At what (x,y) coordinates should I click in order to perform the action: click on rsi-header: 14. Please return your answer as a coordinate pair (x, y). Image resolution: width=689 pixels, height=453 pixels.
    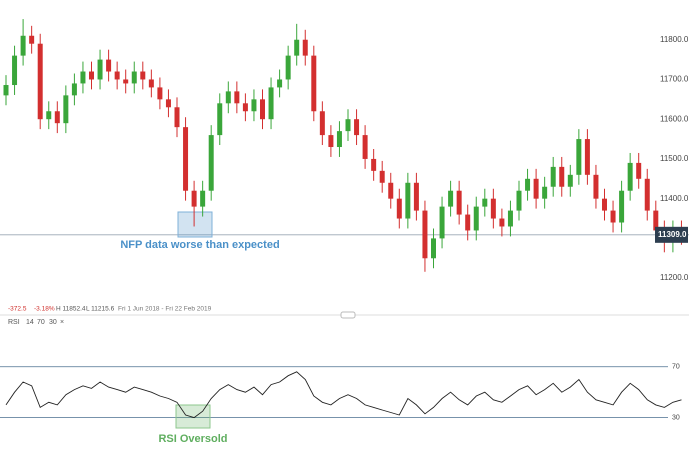
    Looking at the image, I should click on (30, 322).